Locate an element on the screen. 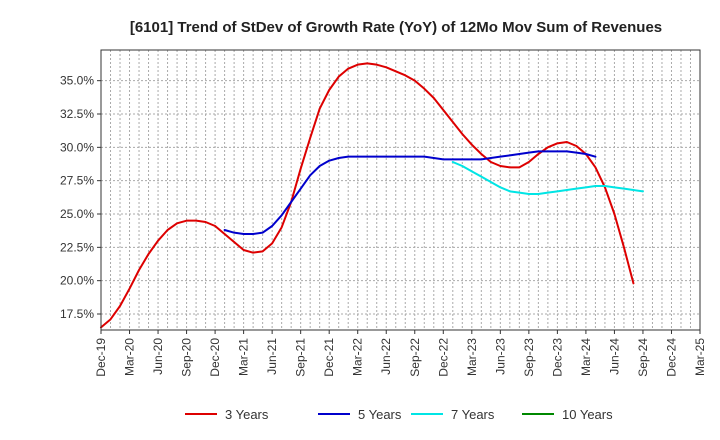 The image size is (720, 440). x-tick-label: Dec-23 is located at coordinates (557, 357).